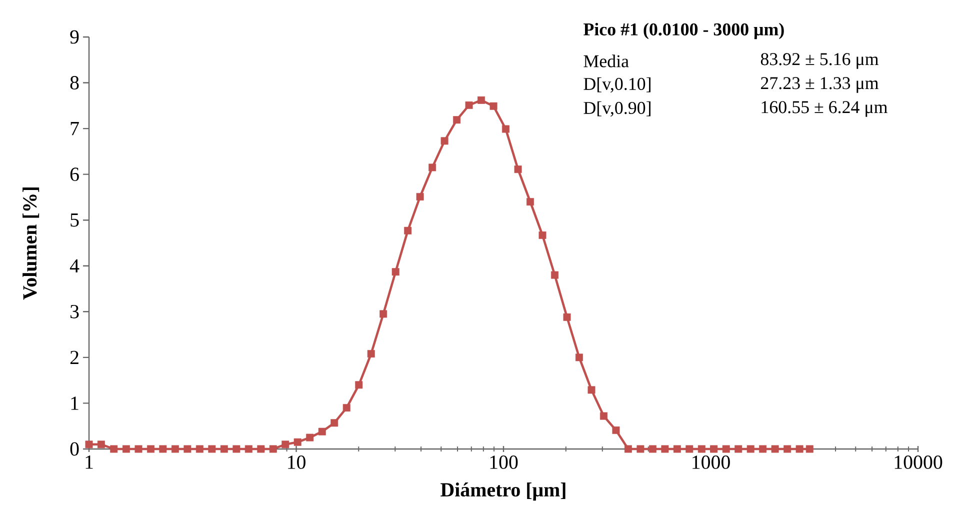 The height and width of the screenshot is (507, 956). What do you see at coordinates (74, 129) in the screenshot?
I see `y-tick-label: 7` at bounding box center [74, 129].